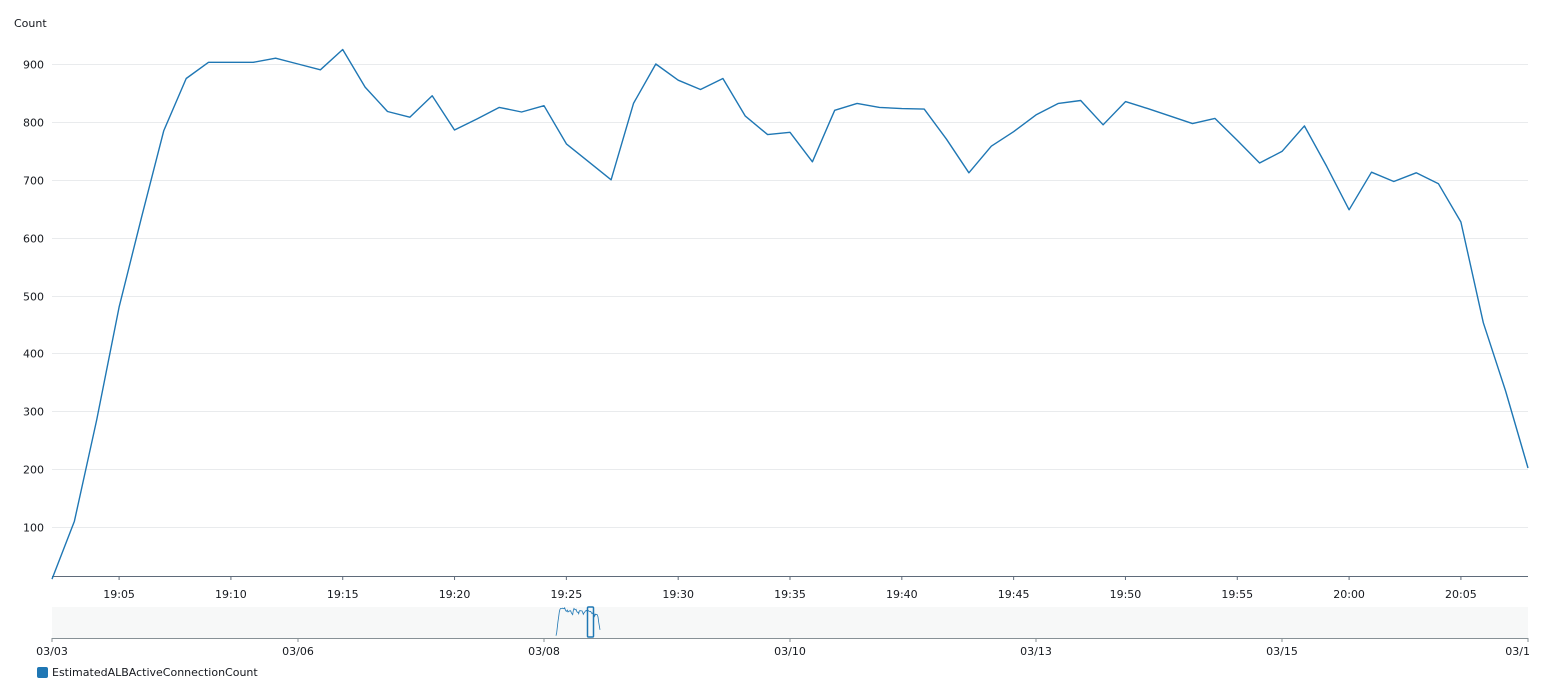 The width and height of the screenshot is (1542, 681). I want to click on navigator-tick-label: 03/13, so click(1036, 651).